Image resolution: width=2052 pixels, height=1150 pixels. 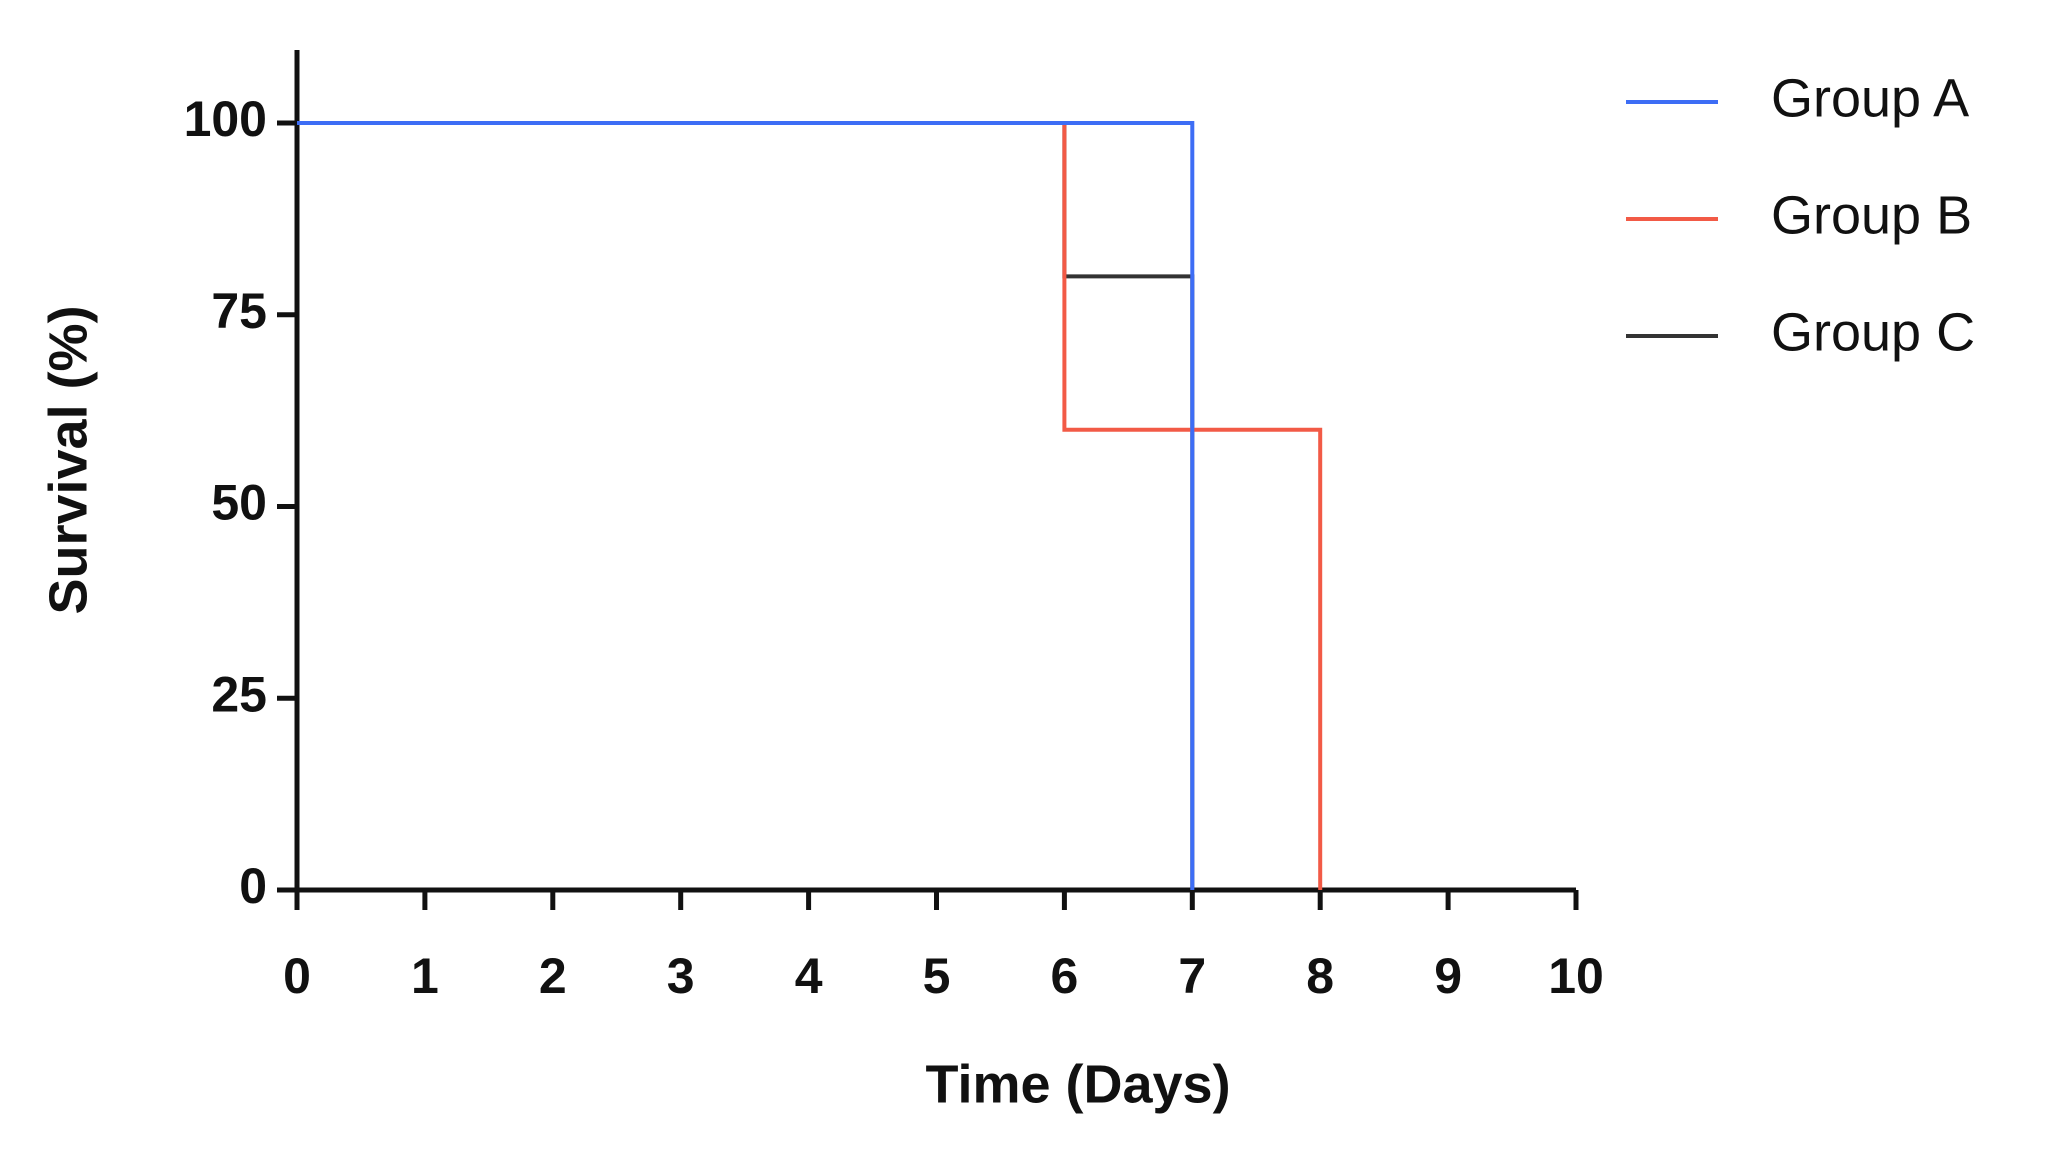 What do you see at coordinates (1871, 215) in the screenshot?
I see `legend-label: Group B` at bounding box center [1871, 215].